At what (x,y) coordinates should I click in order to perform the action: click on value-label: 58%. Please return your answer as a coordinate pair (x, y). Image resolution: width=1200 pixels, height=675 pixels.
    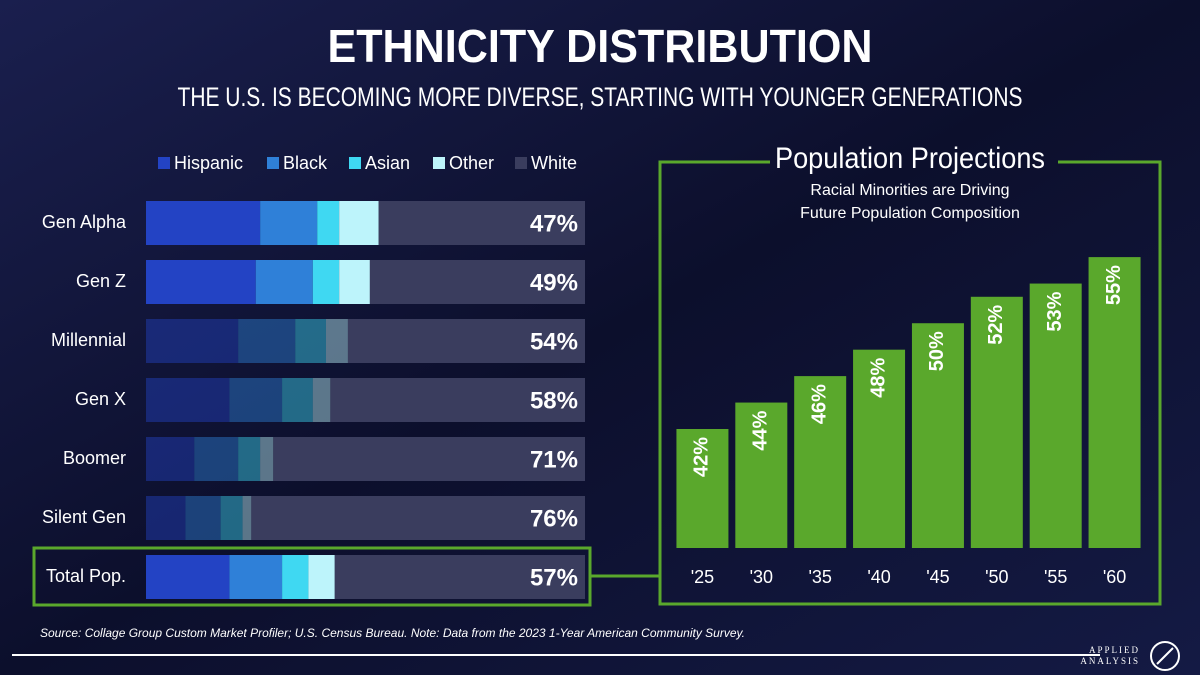
    Looking at the image, I should click on (554, 400).